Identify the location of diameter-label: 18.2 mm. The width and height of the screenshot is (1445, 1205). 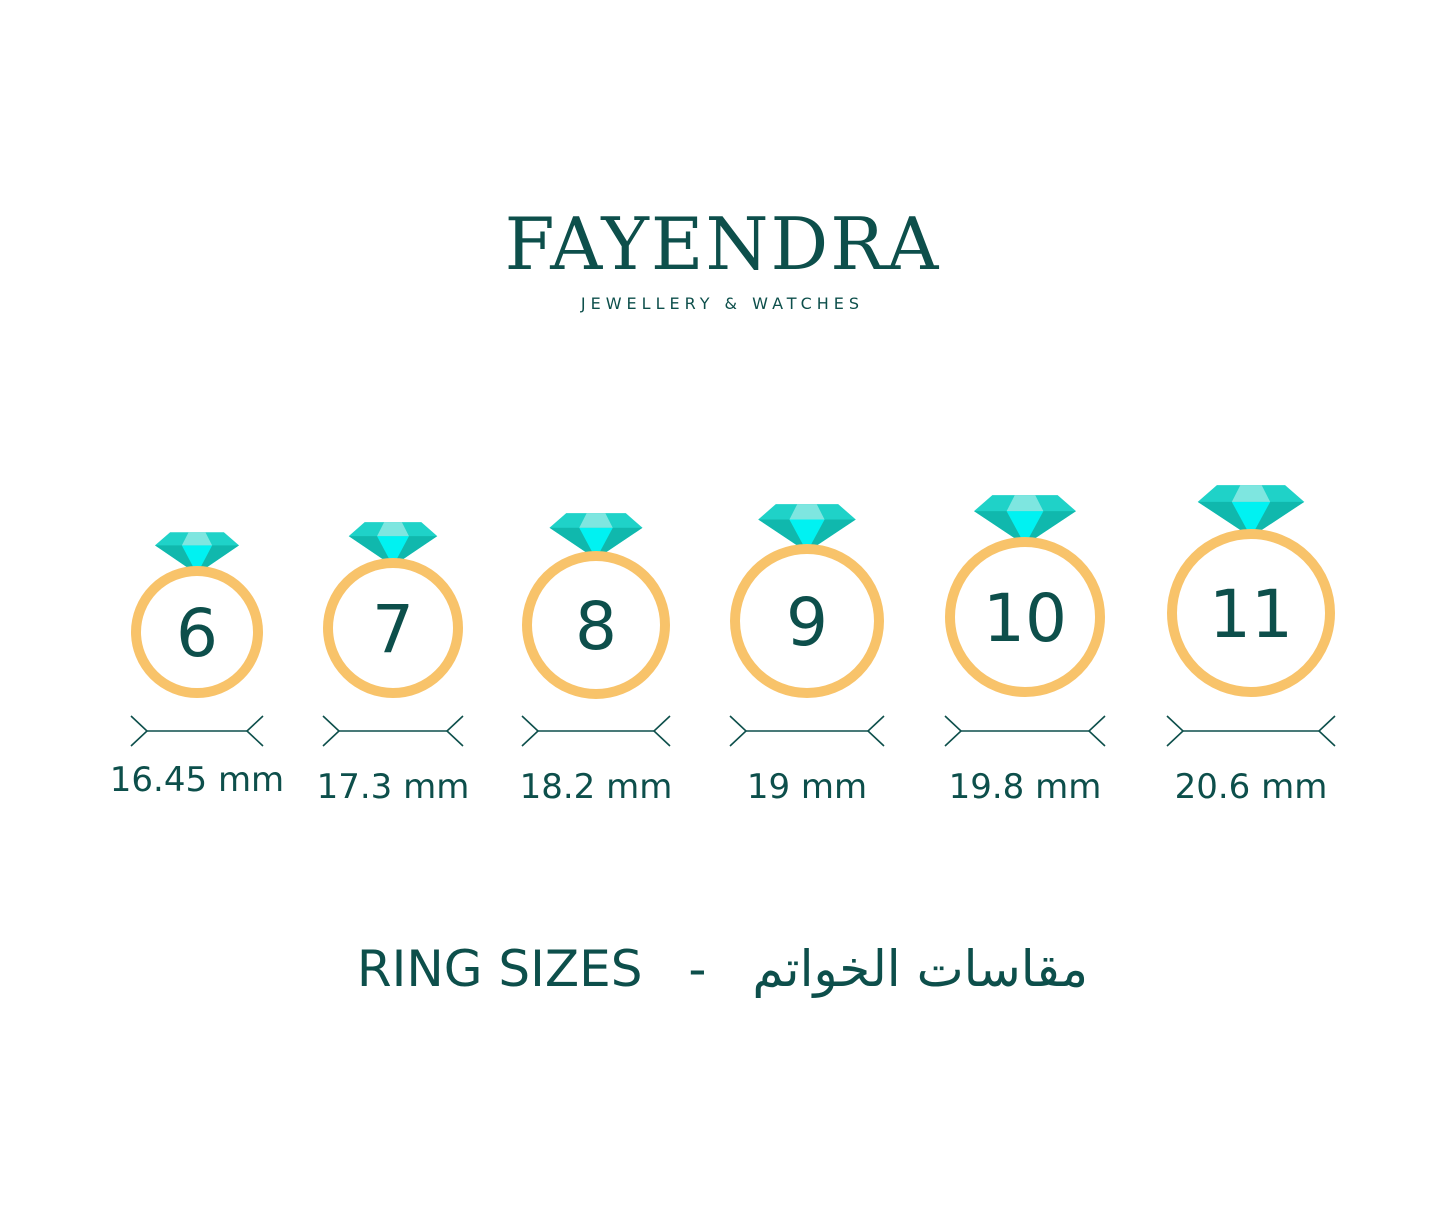
(596, 787).